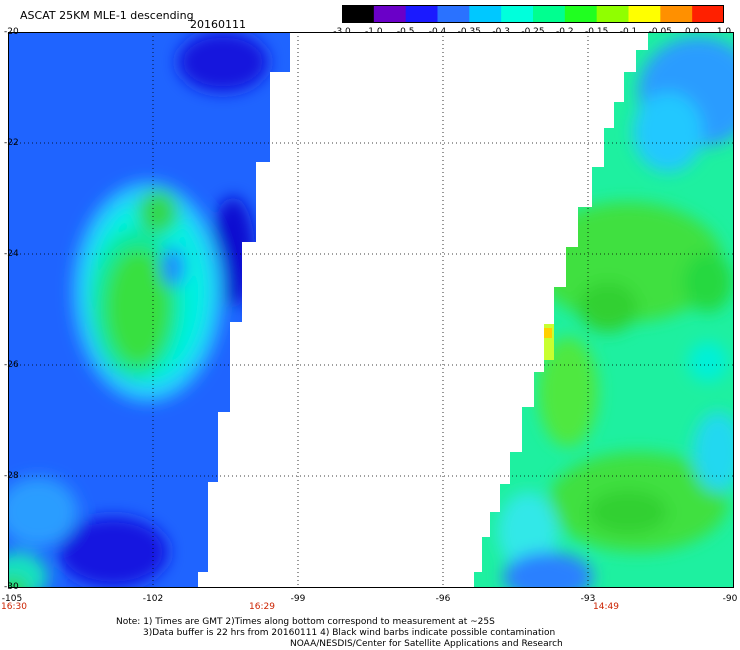  I want to click on color-scale-bar, so click(533, 14).